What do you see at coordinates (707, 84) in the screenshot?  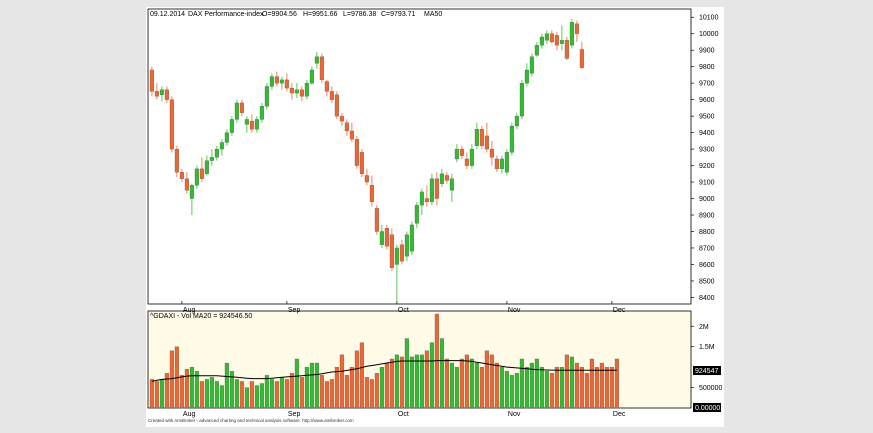 I see `price-y-tick-label: 9700` at bounding box center [707, 84].